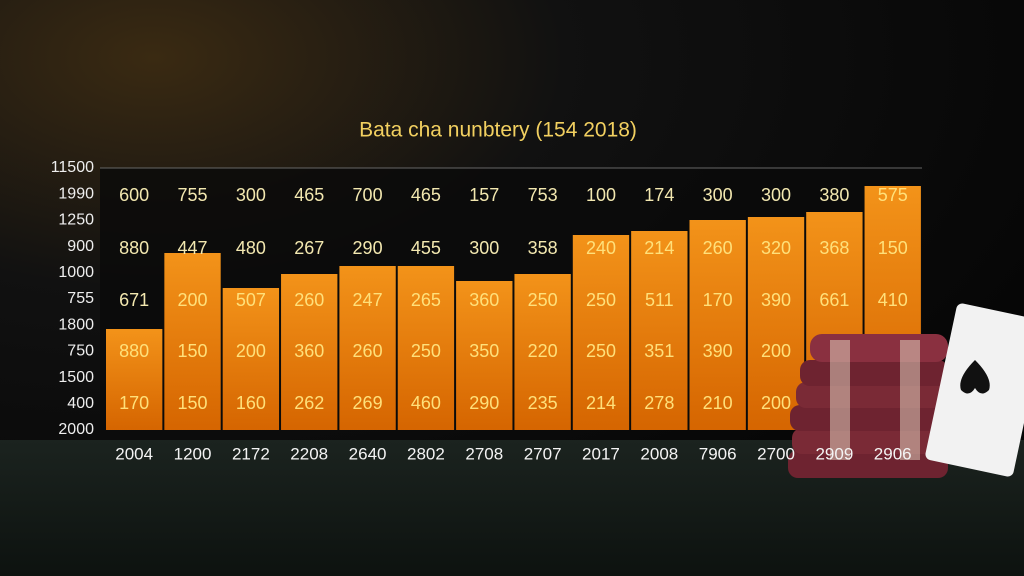  What do you see at coordinates (834, 453) in the screenshot?
I see `x-label: 2909` at bounding box center [834, 453].